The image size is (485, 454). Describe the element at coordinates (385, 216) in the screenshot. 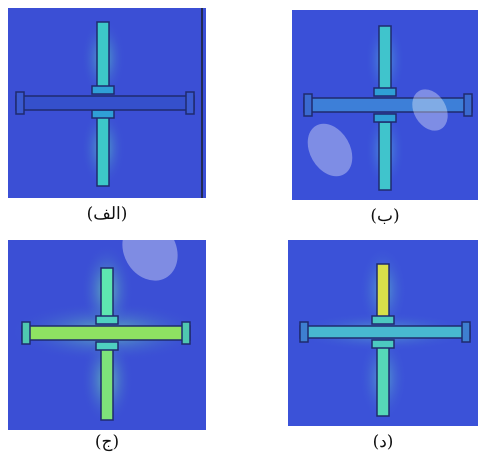

I see `caption-be: (ب)` at that location.